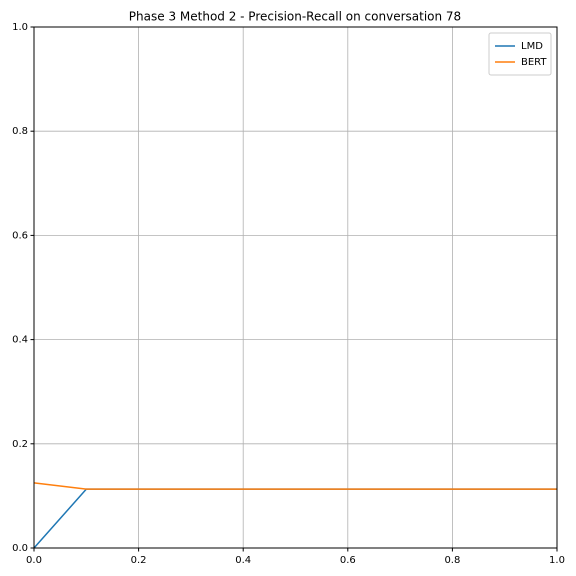 Image resolution: width=576 pixels, height=576 pixels. Describe the element at coordinates (20, 131) in the screenshot. I see `y-tick-label: 0.8` at that location.